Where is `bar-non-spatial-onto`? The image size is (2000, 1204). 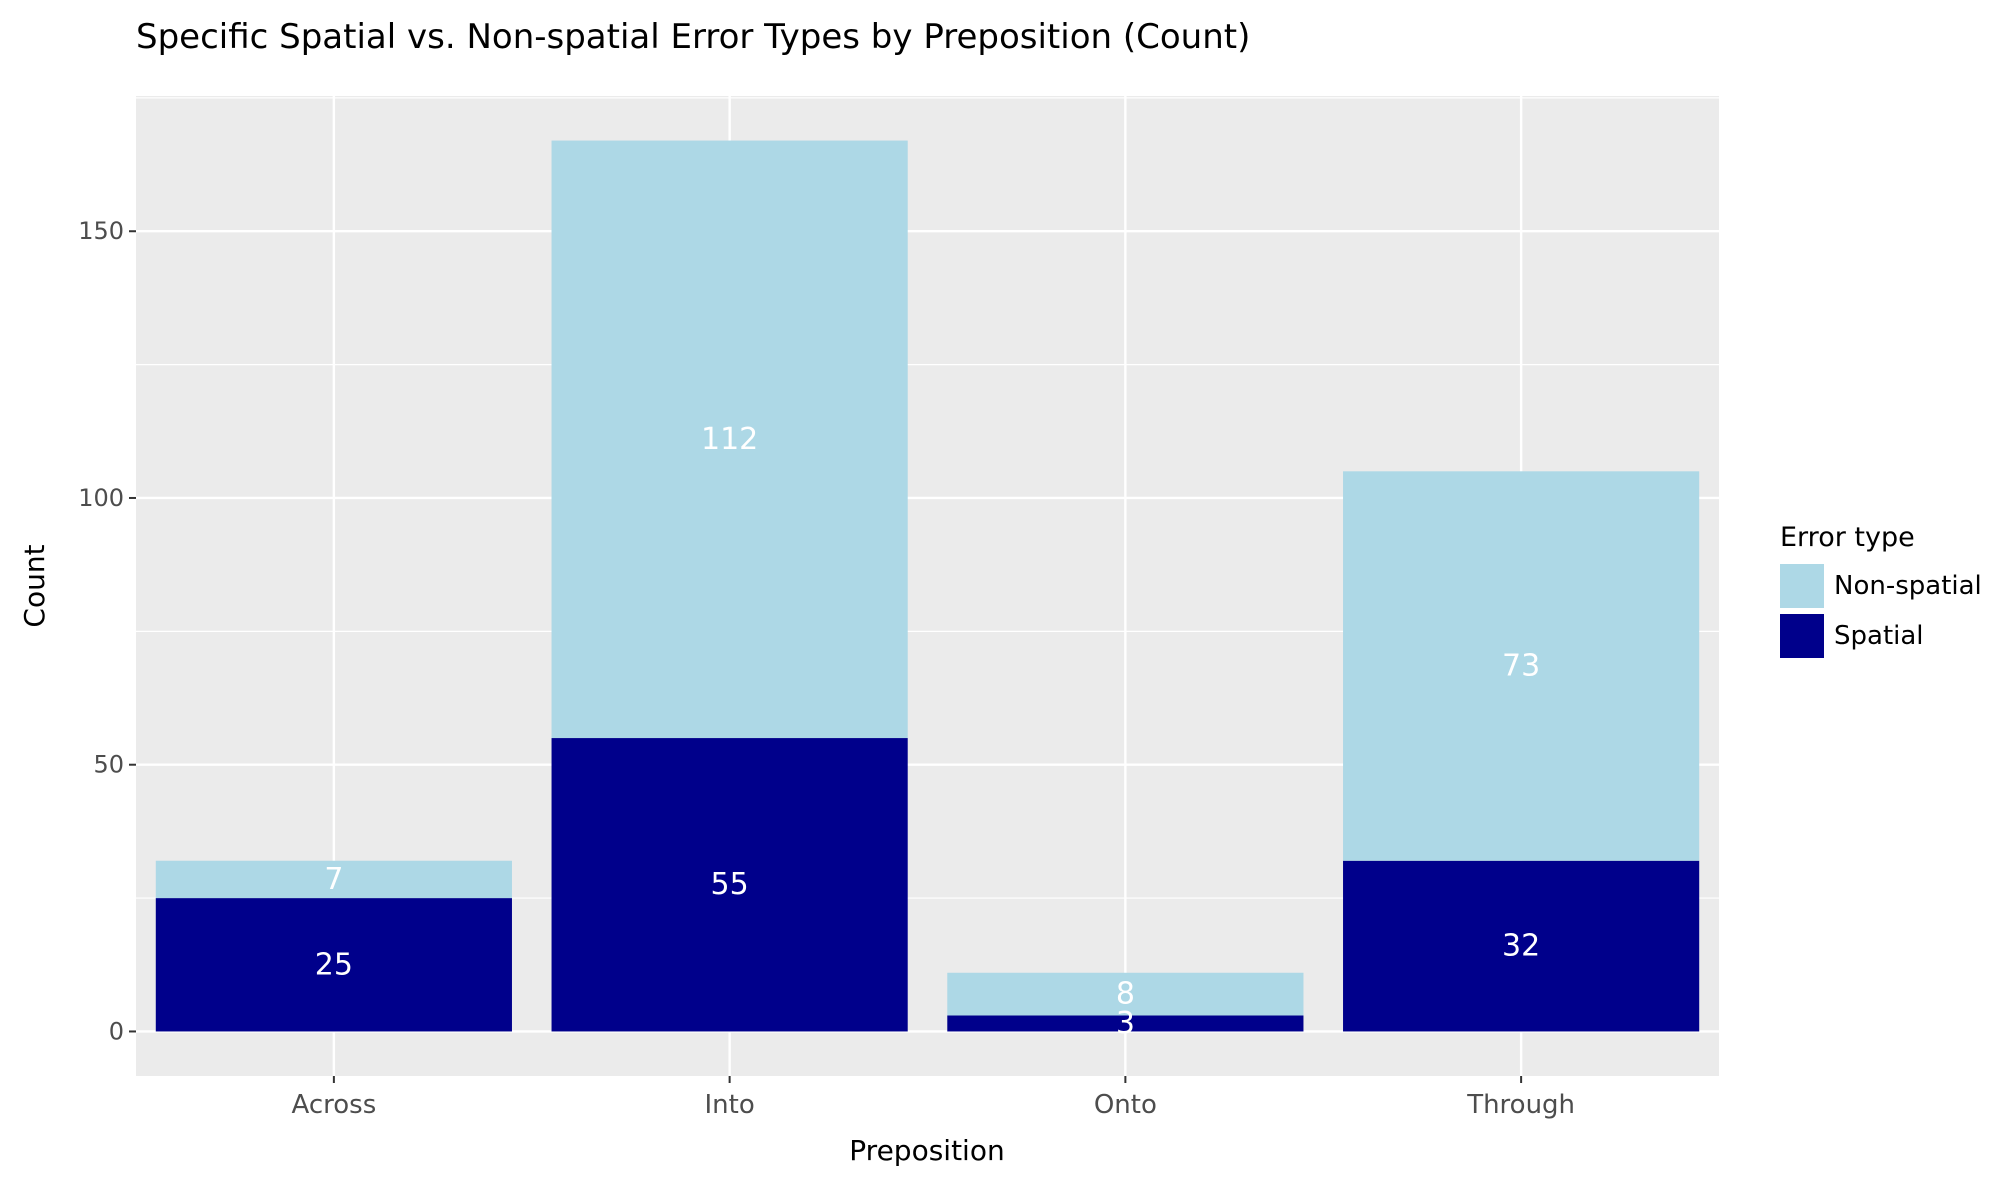 bar-non-spatial-onto is located at coordinates (1125, 994).